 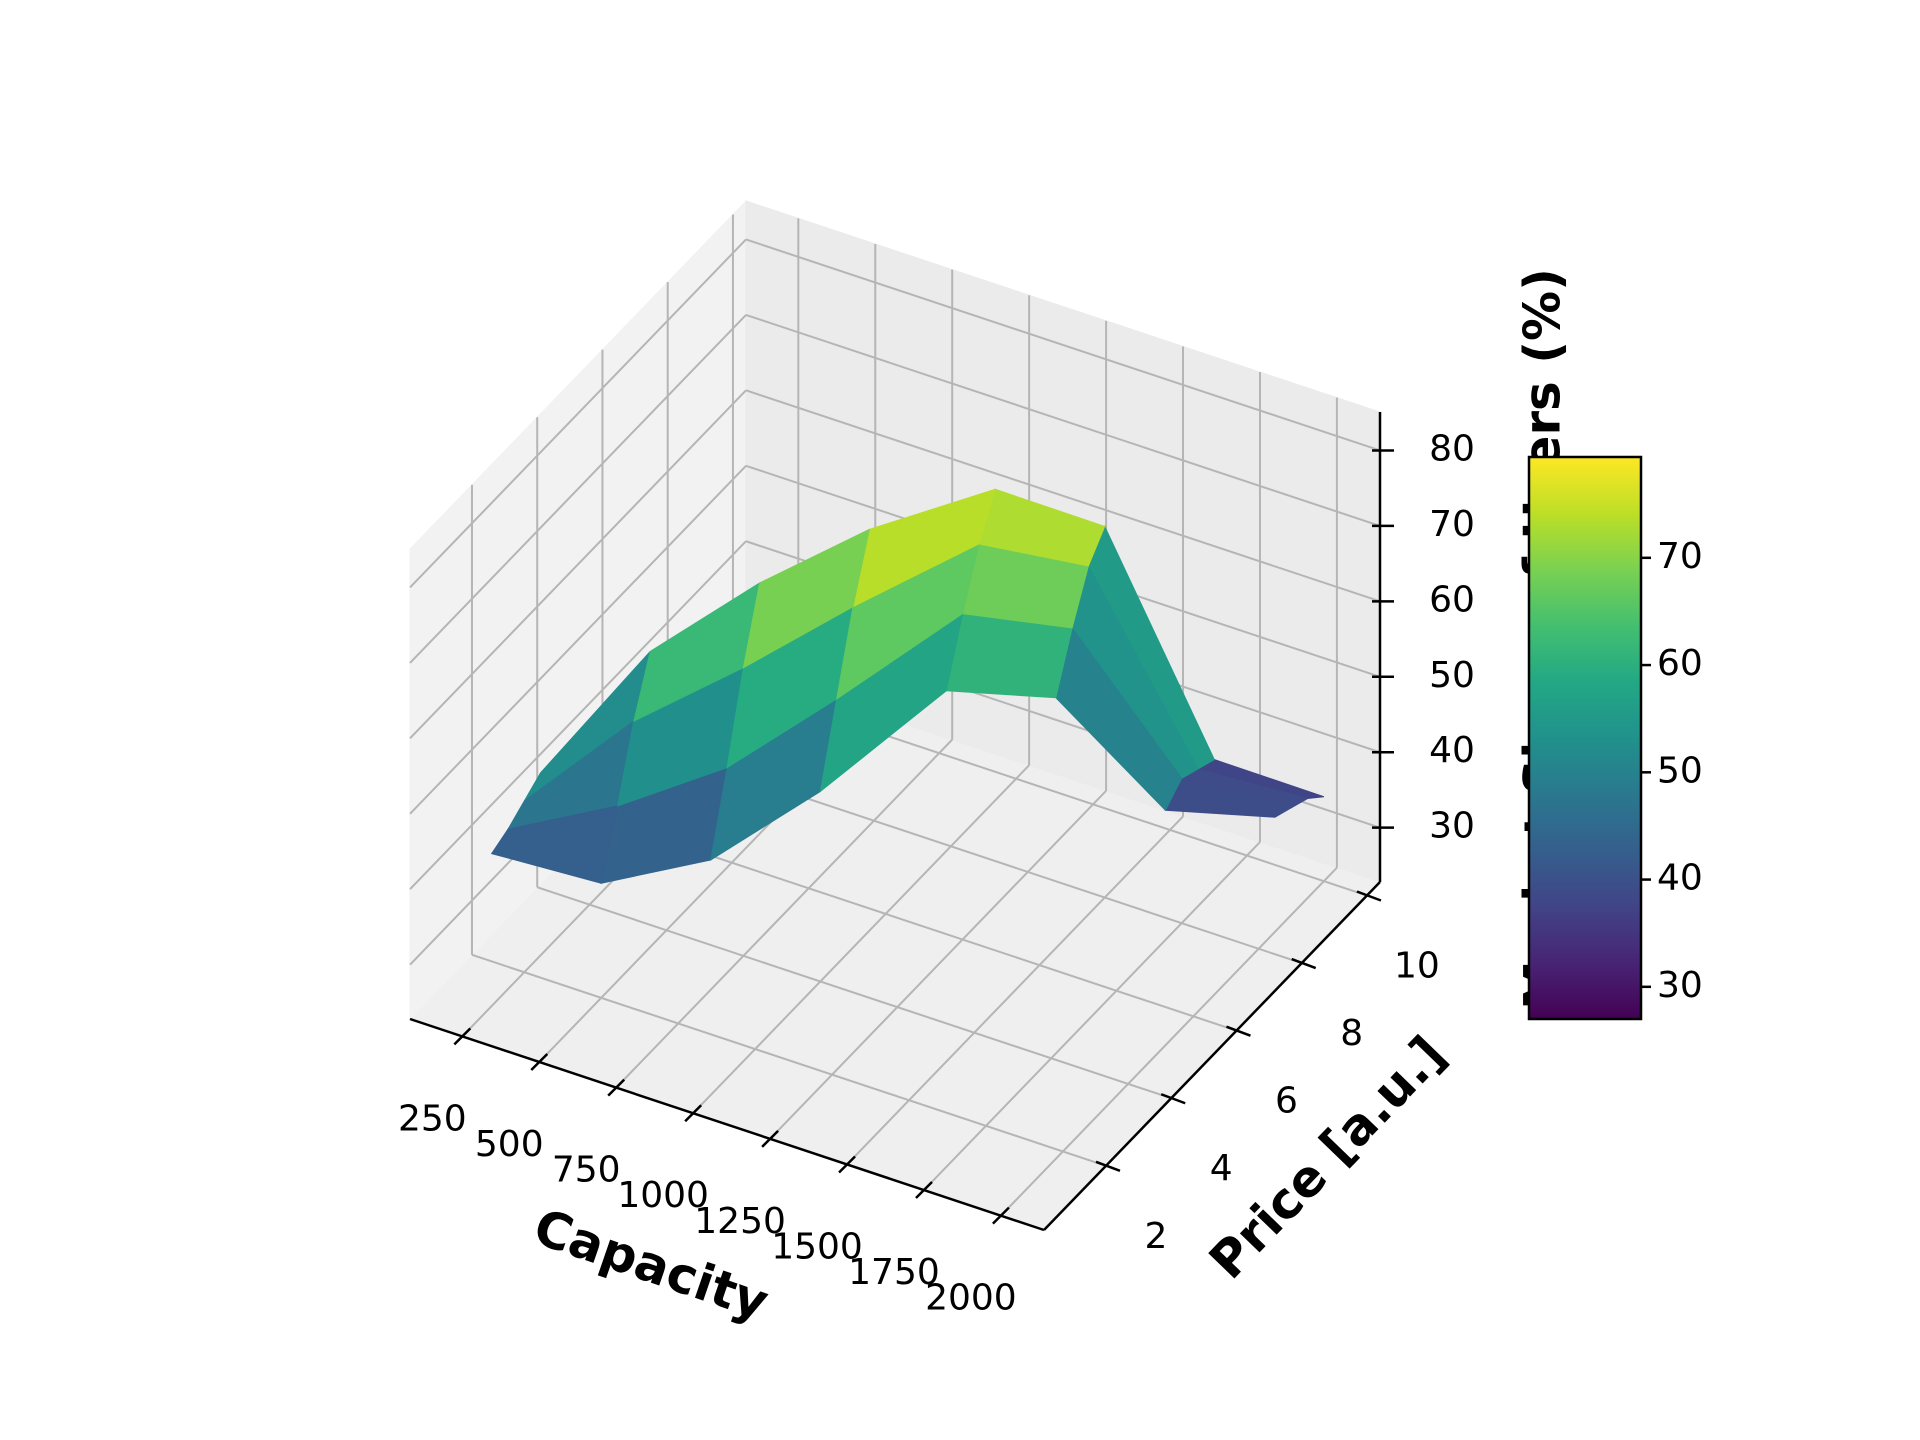 What do you see at coordinates (1351, 1033) in the screenshot?
I see `y-tick-label: 8` at bounding box center [1351, 1033].